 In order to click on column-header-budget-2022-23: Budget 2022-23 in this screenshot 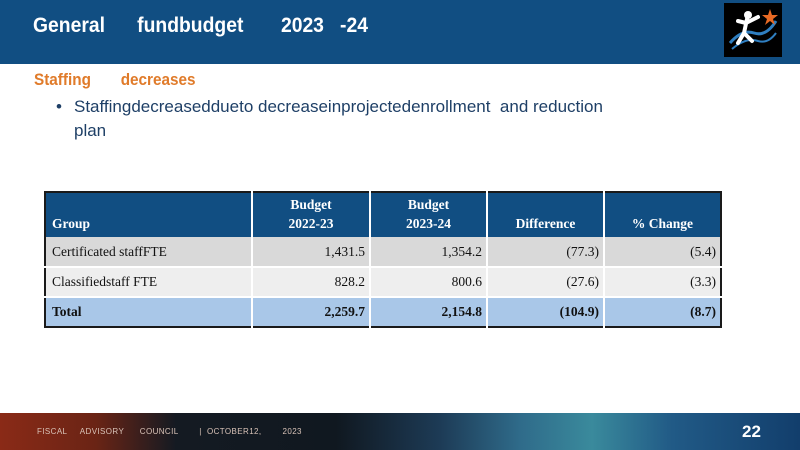, I will do `click(311, 214)`.